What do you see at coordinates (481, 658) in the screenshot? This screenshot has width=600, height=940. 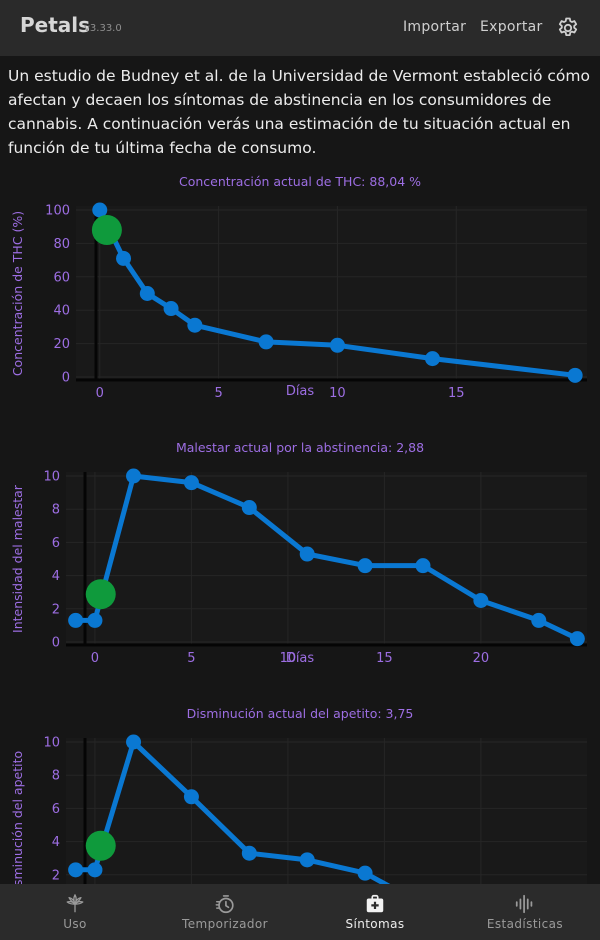 I see `x-tick-label: 20` at bounding box center [481, 658].